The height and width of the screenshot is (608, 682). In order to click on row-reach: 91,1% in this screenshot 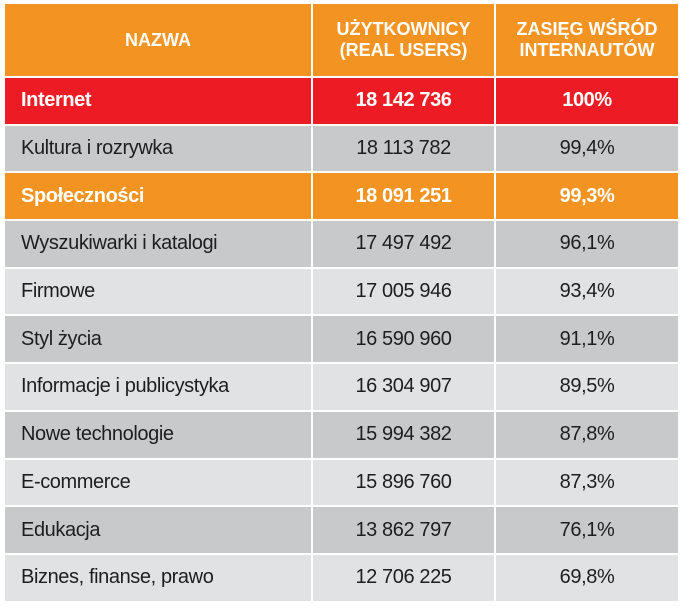, I will do `click(587, 339)`.